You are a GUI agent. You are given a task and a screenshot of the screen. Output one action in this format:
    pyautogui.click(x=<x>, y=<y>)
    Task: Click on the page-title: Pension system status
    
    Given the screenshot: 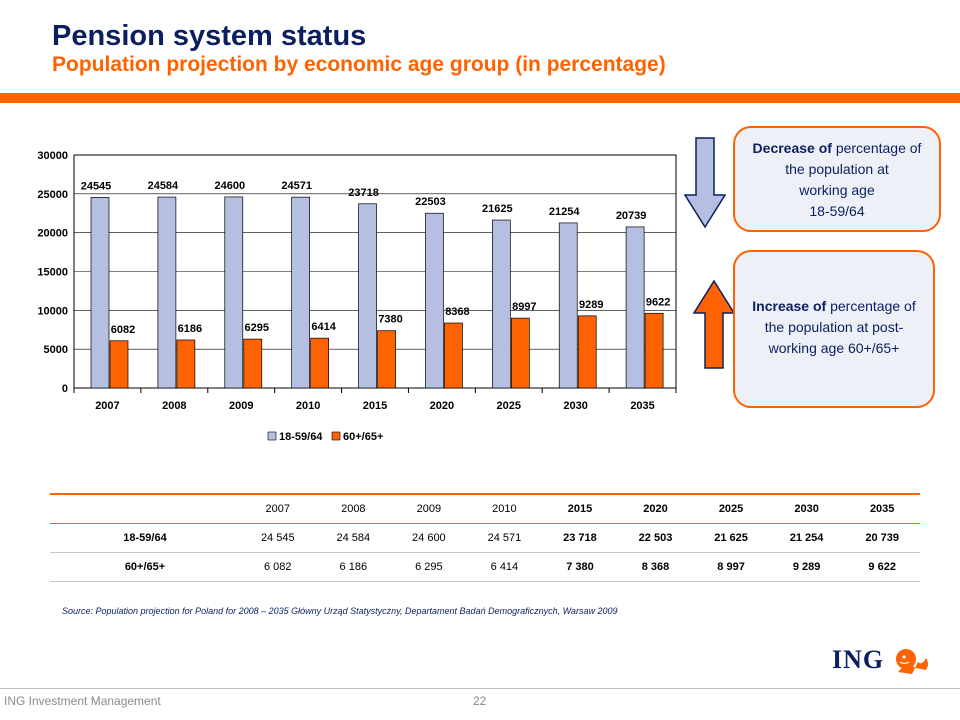 What is the action you would take?
    pyautogui.click(x=209, y=36)
    